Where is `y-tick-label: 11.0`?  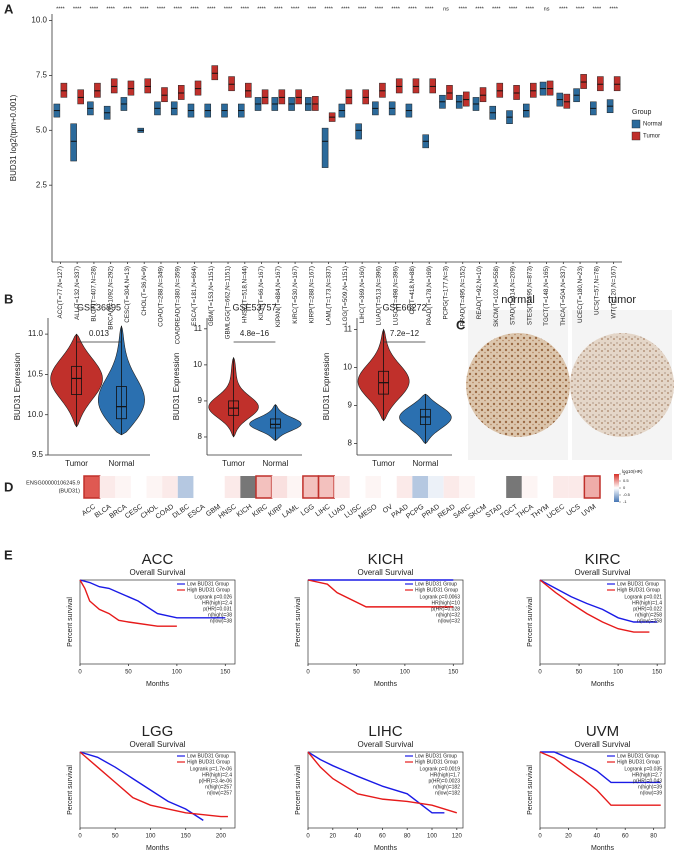
y-tick-label: 11.0 is located at coordinates (36, 333).